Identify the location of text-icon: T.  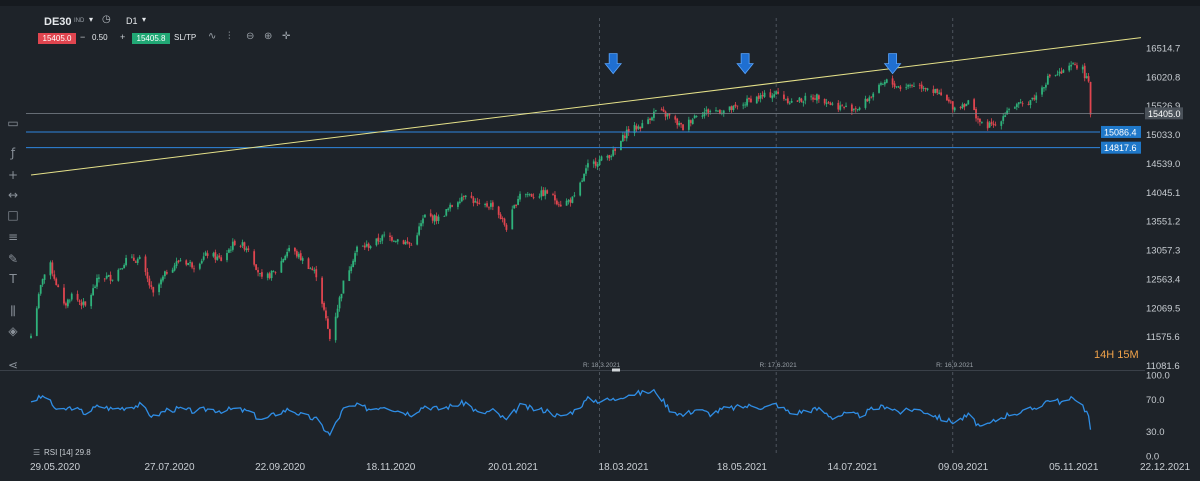
(13, 279).